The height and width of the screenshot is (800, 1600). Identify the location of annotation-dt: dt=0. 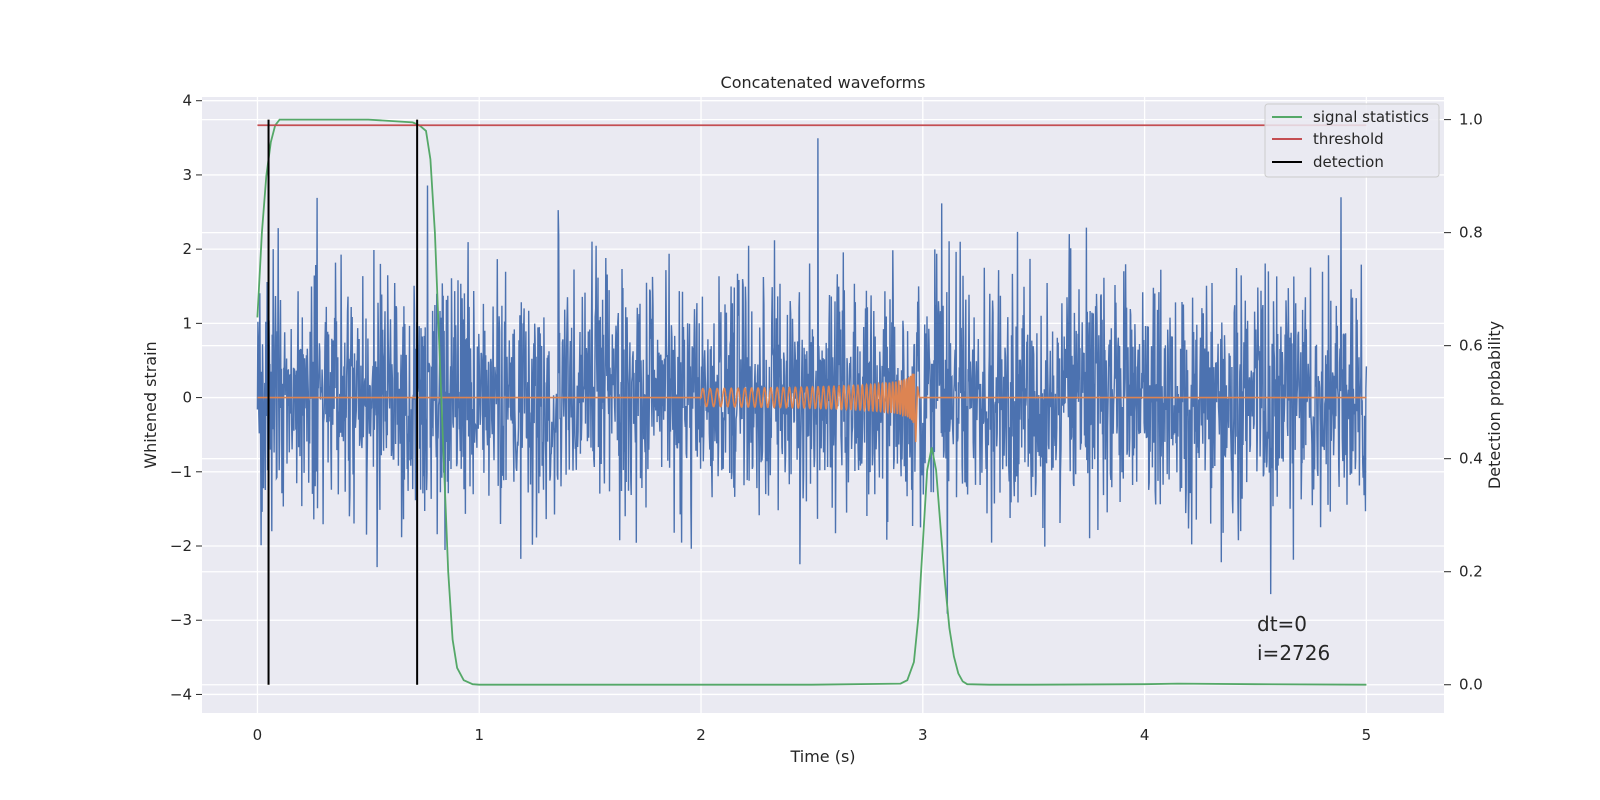
(1282, 624).